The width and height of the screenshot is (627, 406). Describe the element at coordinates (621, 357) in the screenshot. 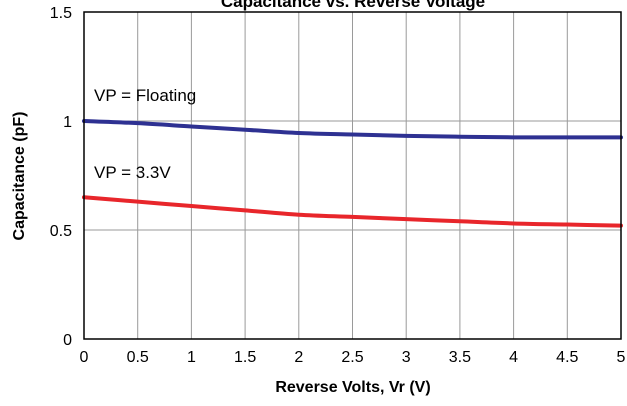

I see `x-tick-label: 5` at that location.